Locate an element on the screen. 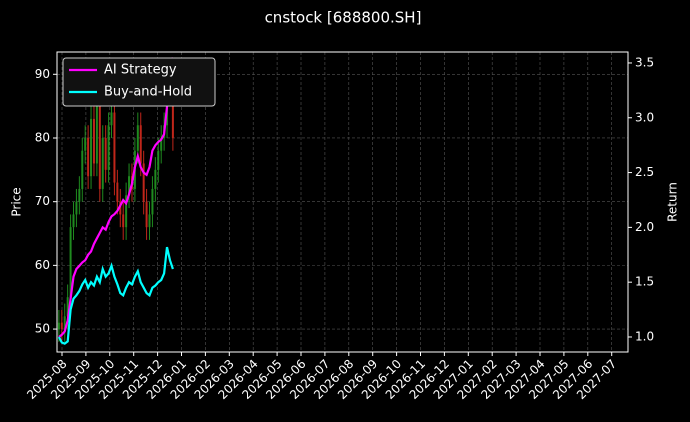 The width and height of the screenshot is (690, 422). legend-label: Buy-and-Hold is located at coordinates (148, 92).